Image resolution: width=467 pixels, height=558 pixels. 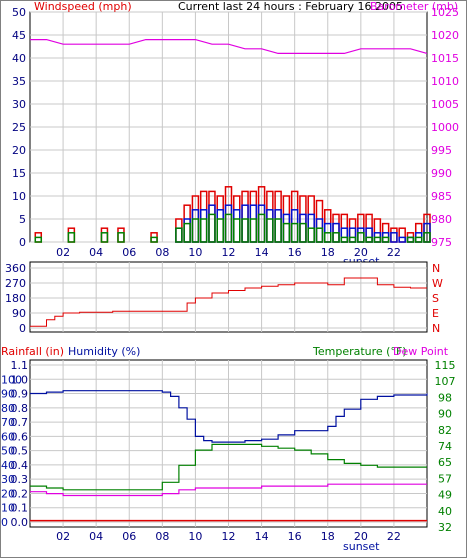 What do you see at coordinates (445, 365) in the screenshot?
I see `temperature-y-tick: 115` at bounding box center [445, 365].